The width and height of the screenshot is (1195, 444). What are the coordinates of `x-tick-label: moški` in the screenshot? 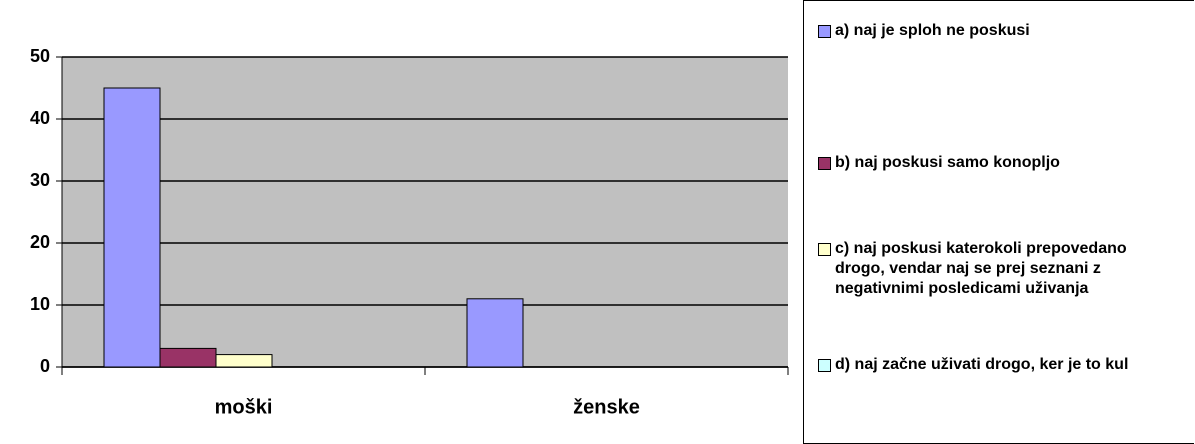 It's located at (244, 407).